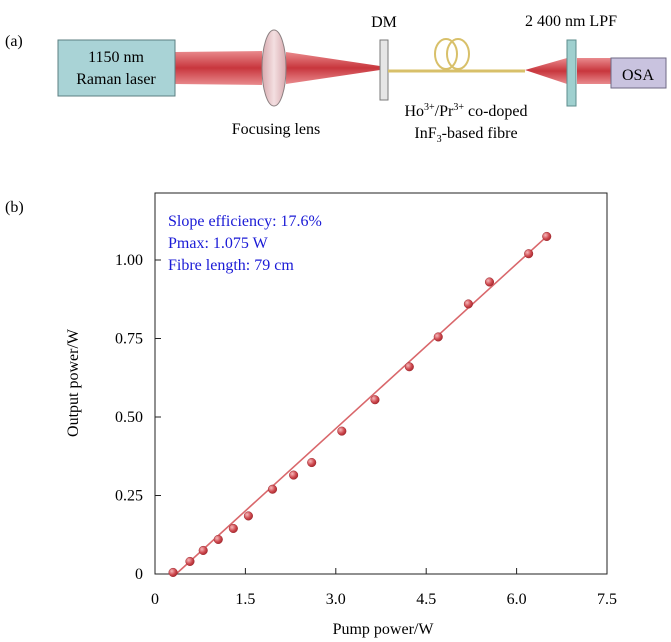 This screenshot has width=671, height=642. Describe the element at coordinates (129, 417) in the screenshot. I see `y-tick-label: 0.50` at that location.